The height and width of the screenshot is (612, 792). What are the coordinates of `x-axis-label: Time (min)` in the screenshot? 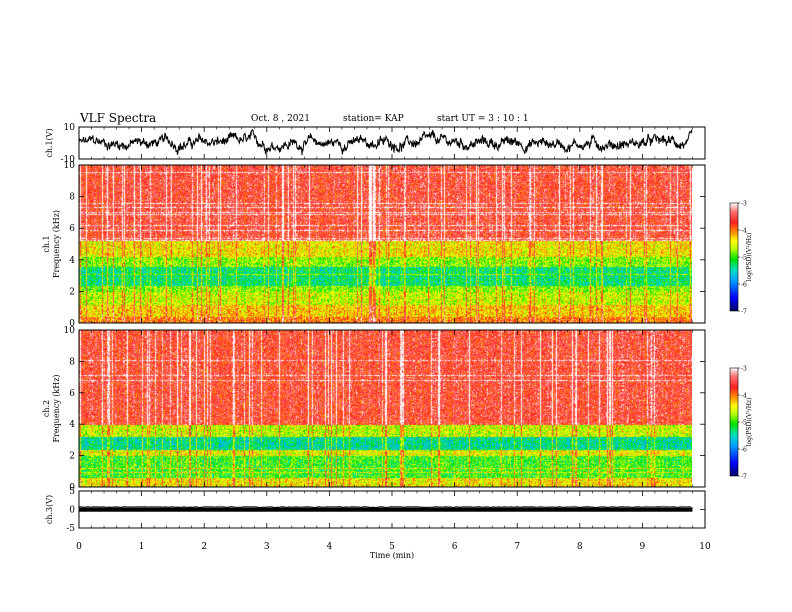 It's located at (392, 555).